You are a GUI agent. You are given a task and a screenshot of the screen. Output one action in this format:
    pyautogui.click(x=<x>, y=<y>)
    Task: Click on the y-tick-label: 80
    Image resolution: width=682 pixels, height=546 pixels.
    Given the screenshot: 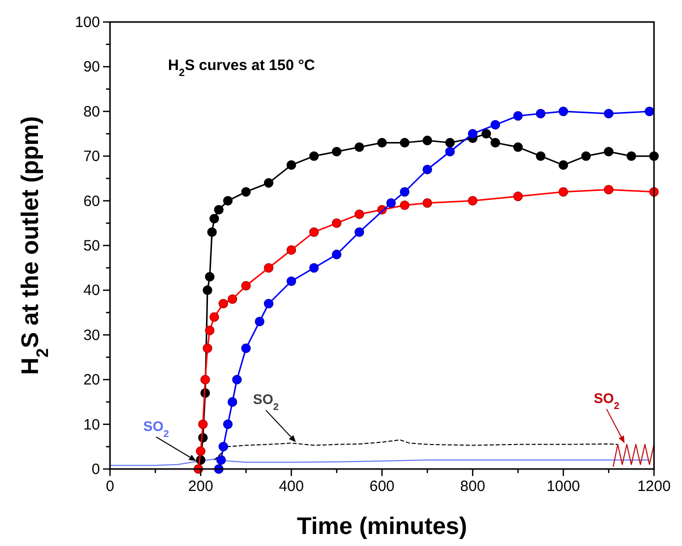 What is the action you would take?
    pyautogui.click(x=91, y=111)
    